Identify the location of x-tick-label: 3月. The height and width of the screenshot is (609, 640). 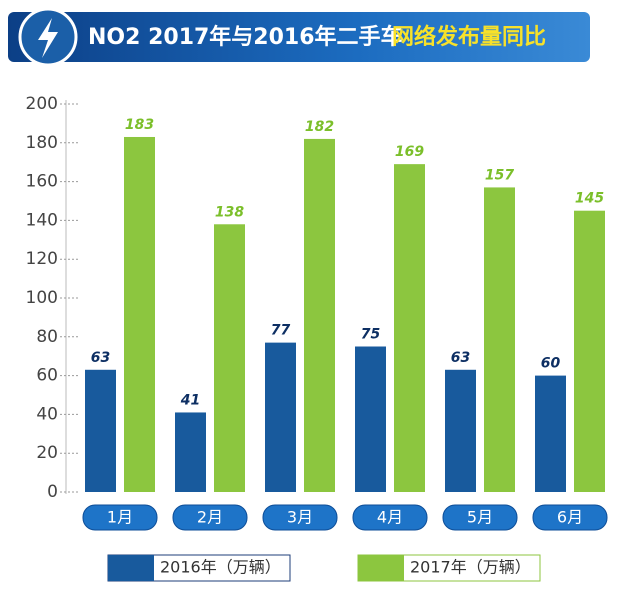
(300, 517).